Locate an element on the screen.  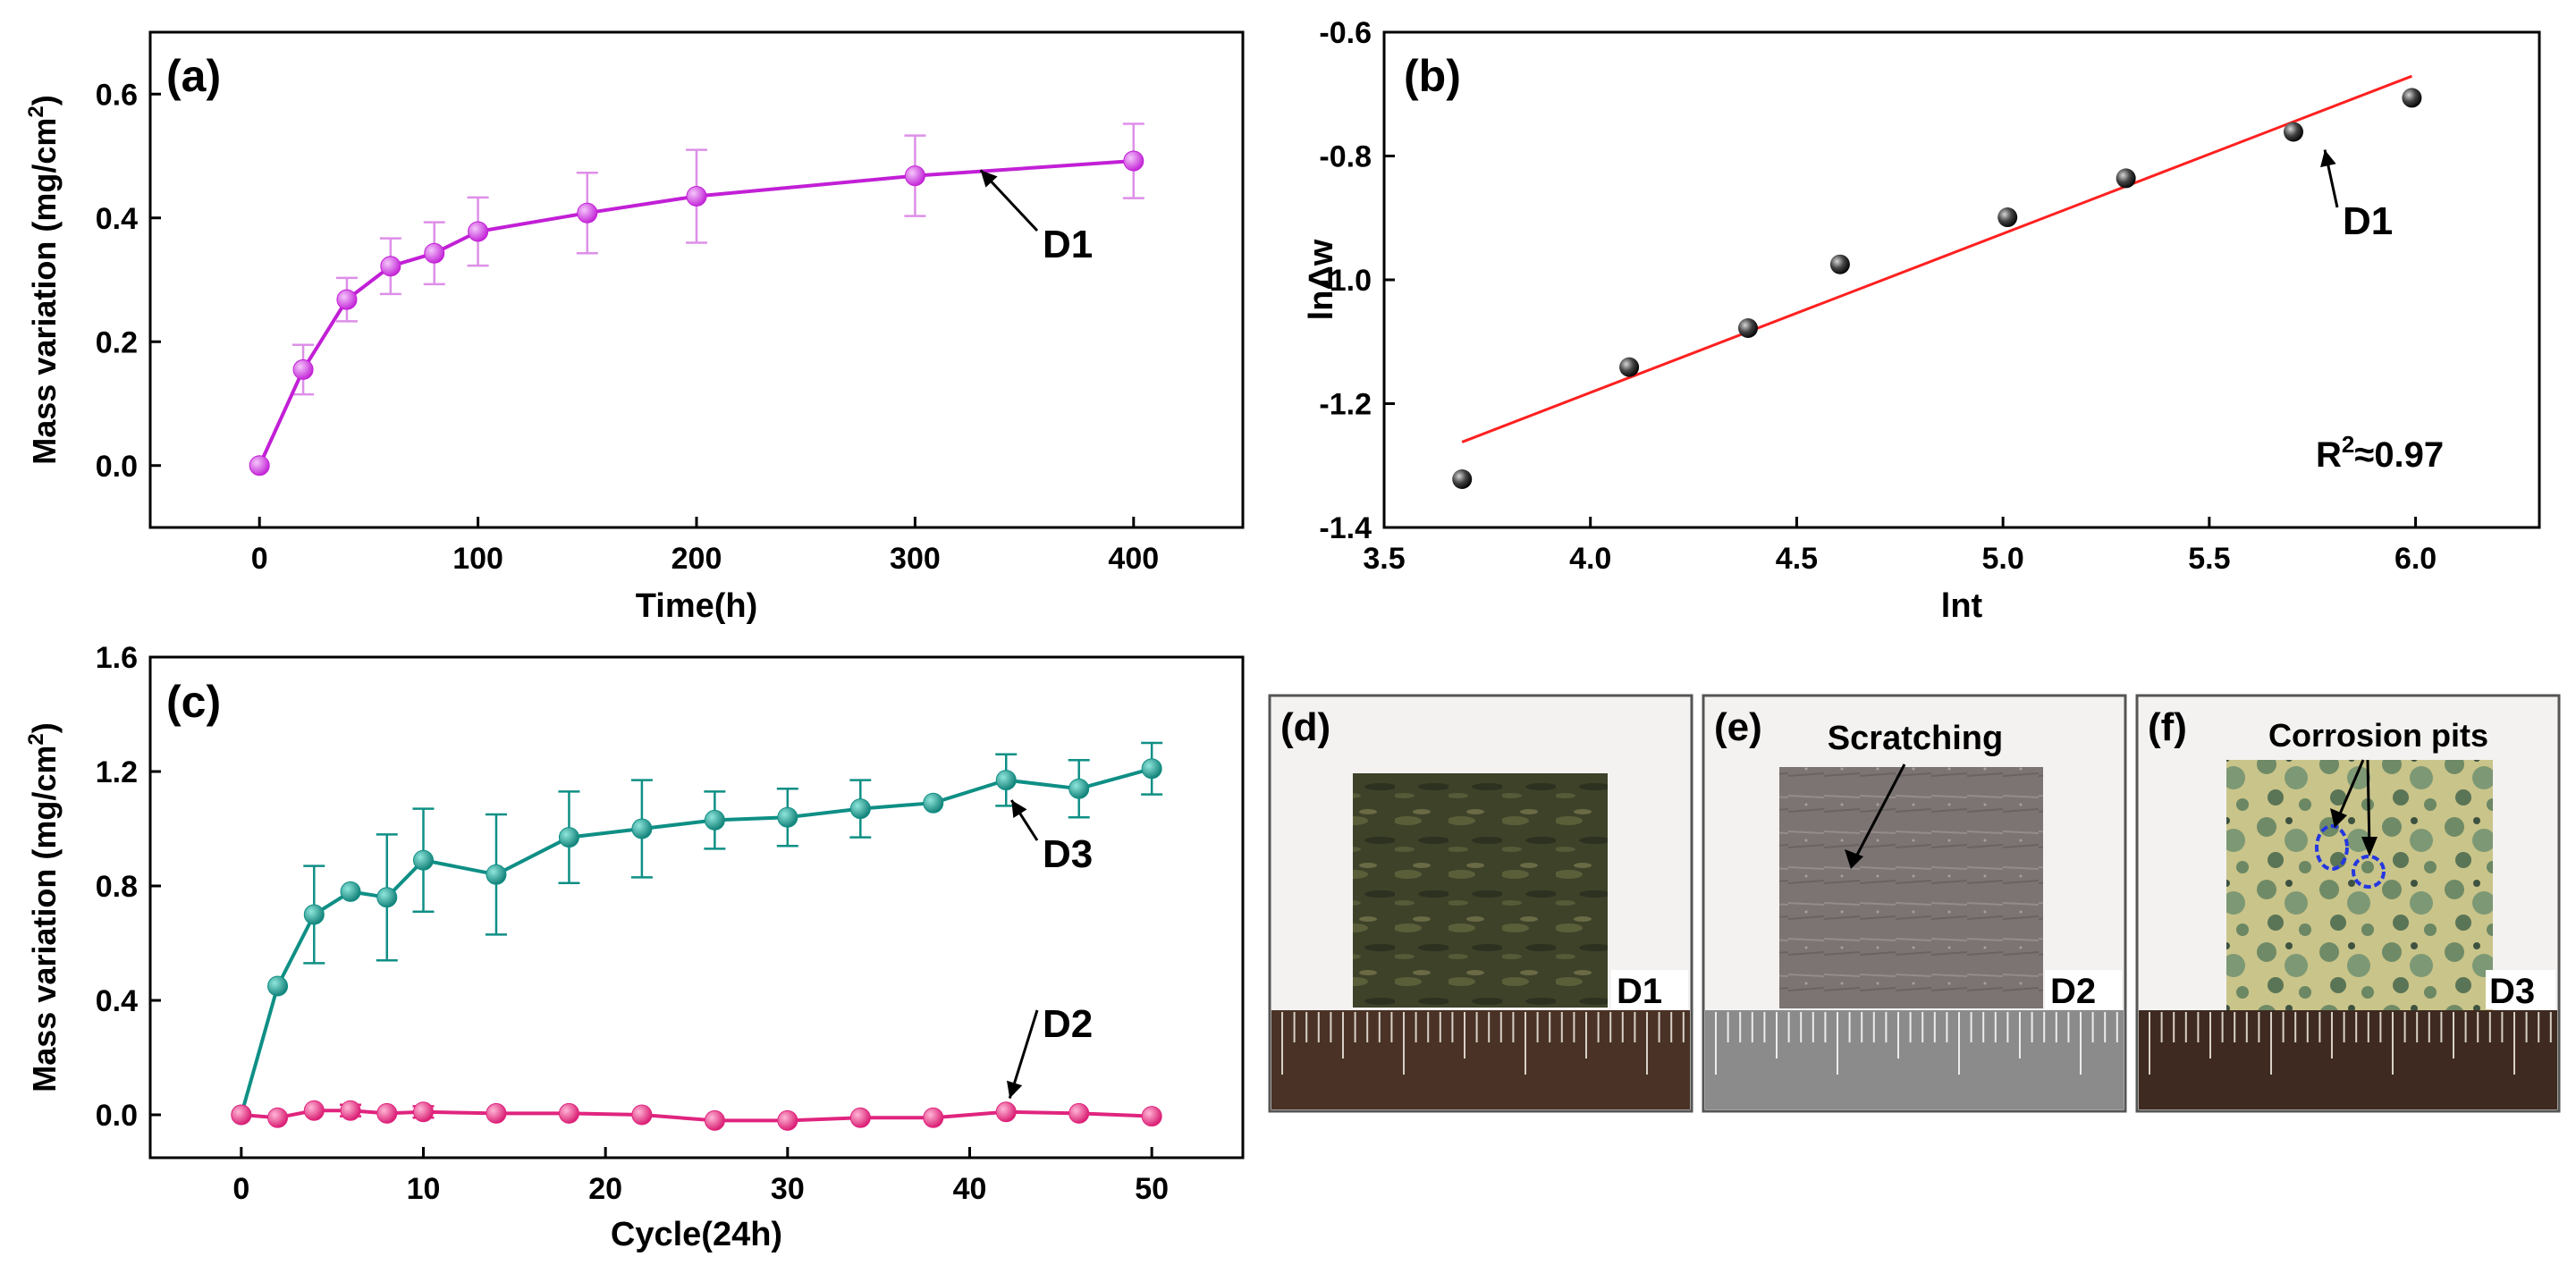
y-tick-label: -1.0 is located at coordinates (1345, 281).